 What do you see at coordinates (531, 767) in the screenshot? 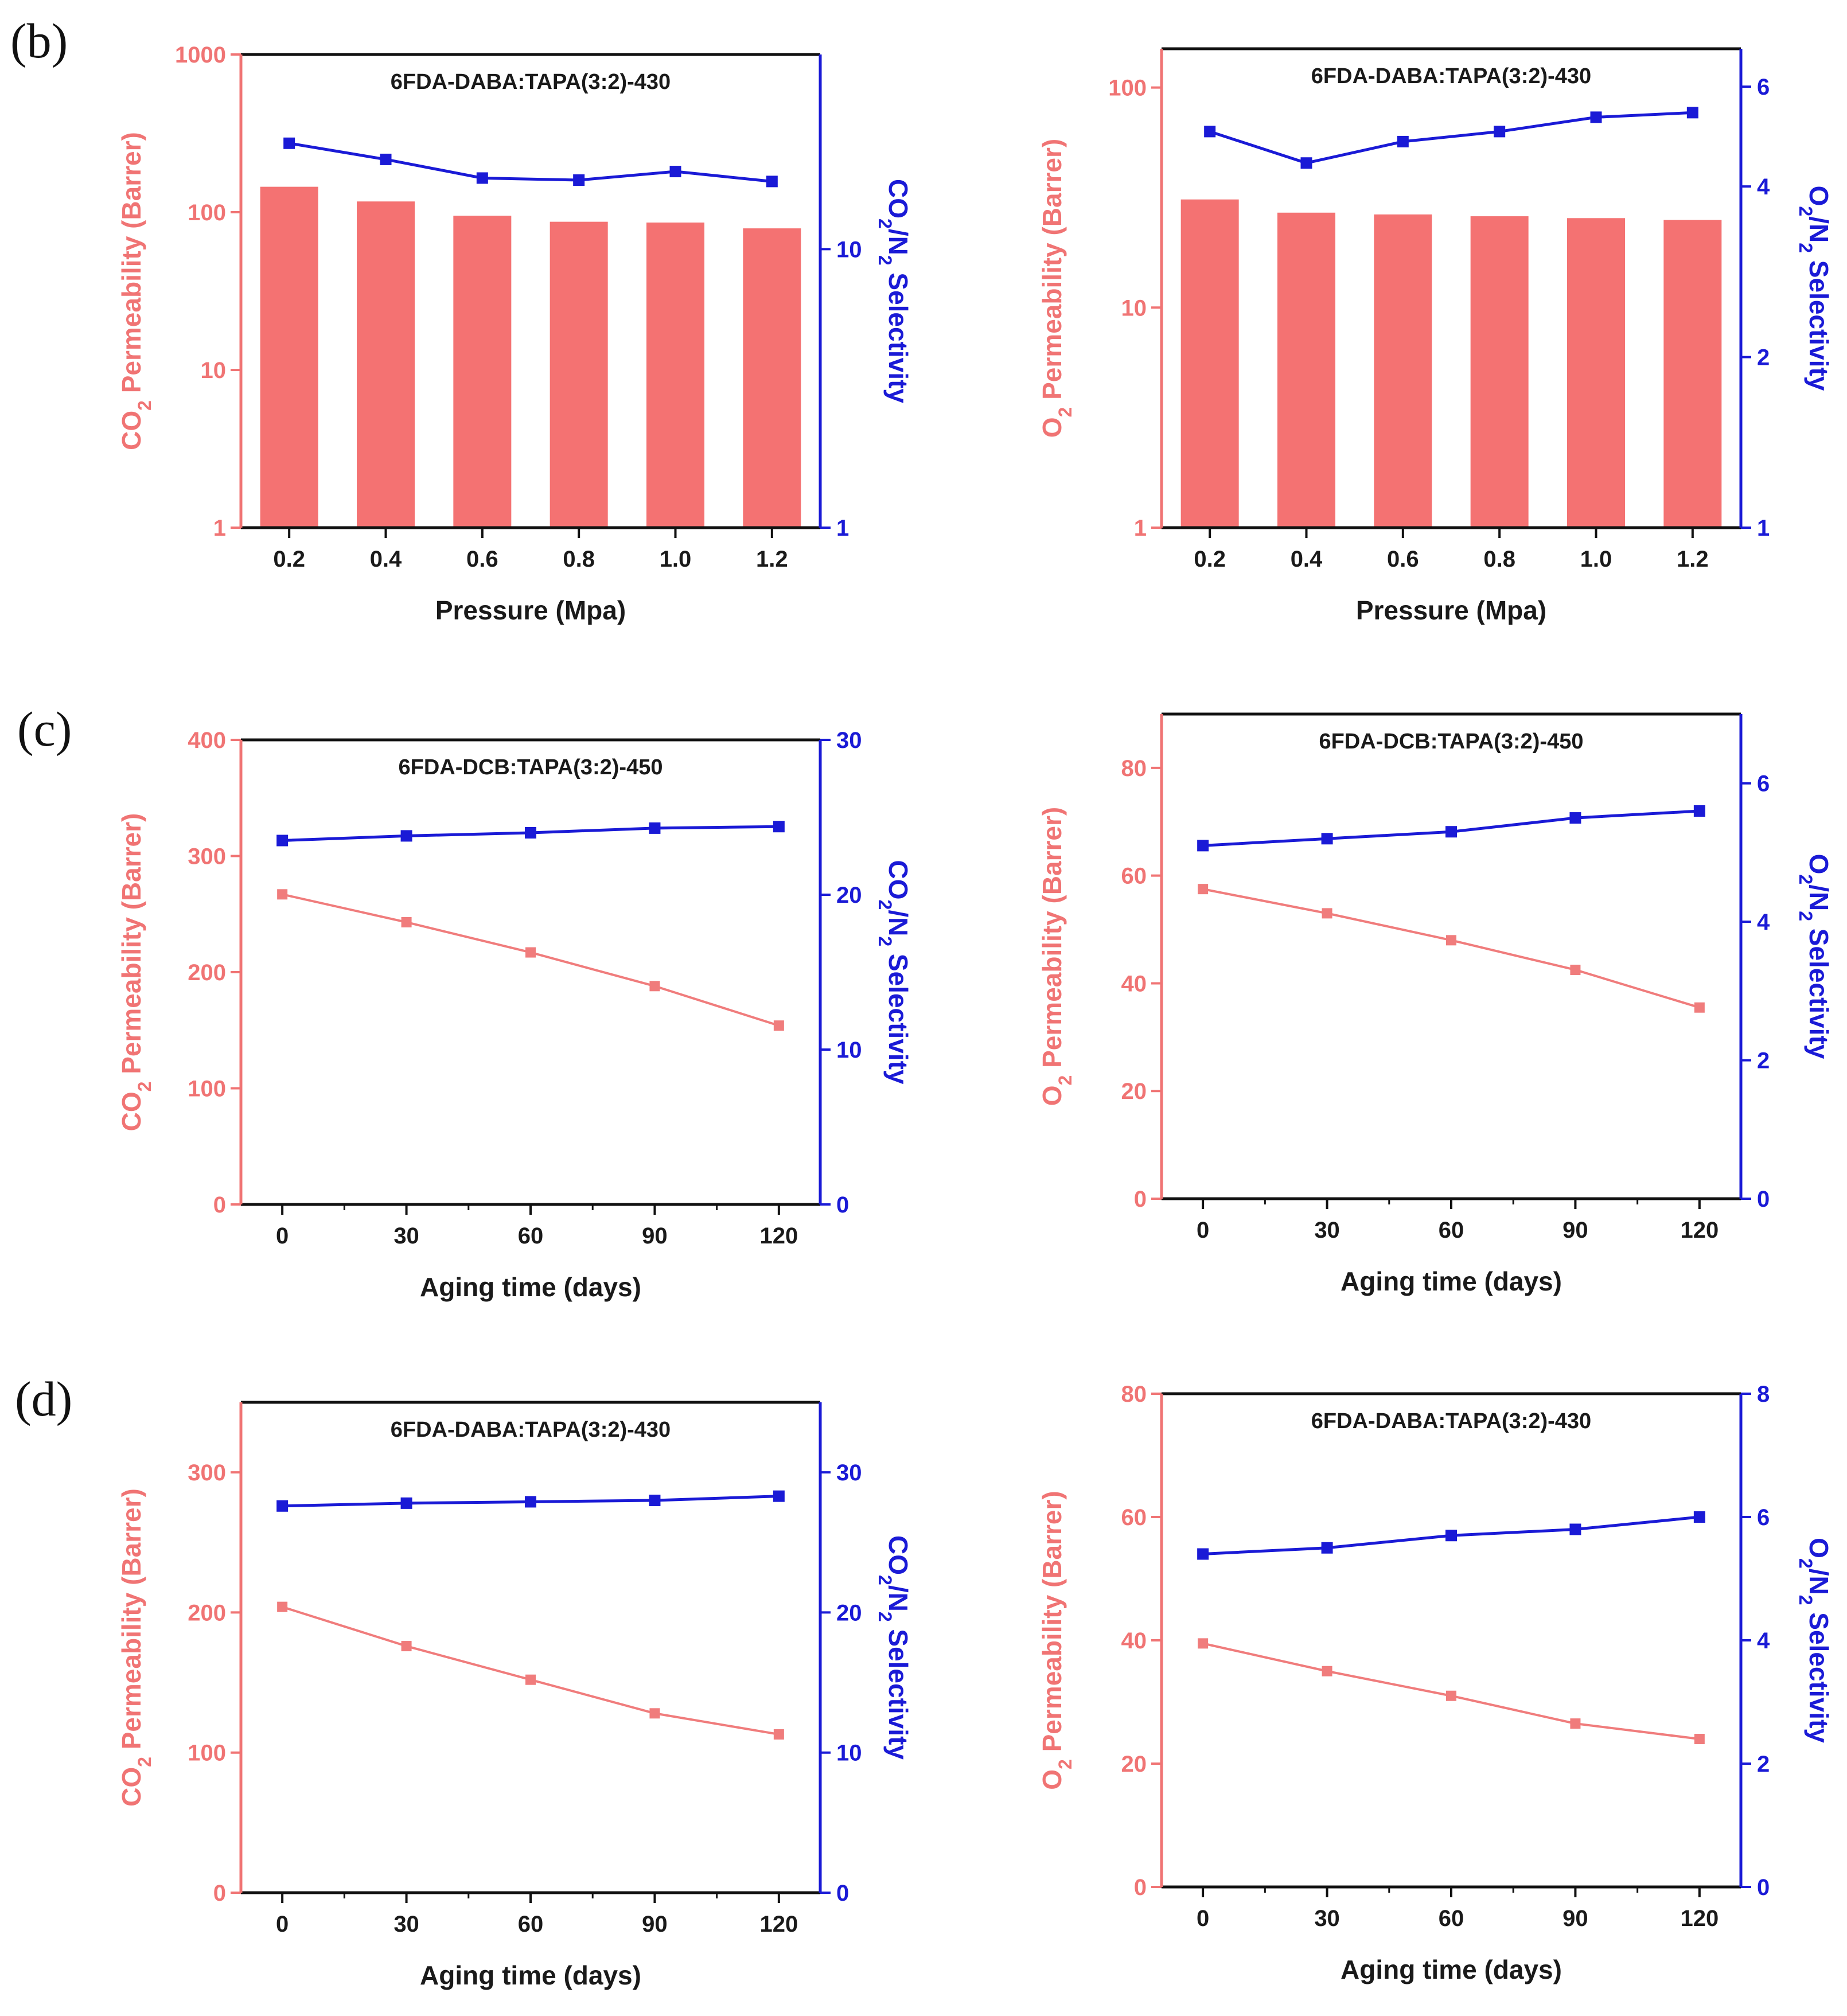
I see `chart-title: 6FDA-DCB:TAPA(3:2)-450` at bounding box center [531, 767].